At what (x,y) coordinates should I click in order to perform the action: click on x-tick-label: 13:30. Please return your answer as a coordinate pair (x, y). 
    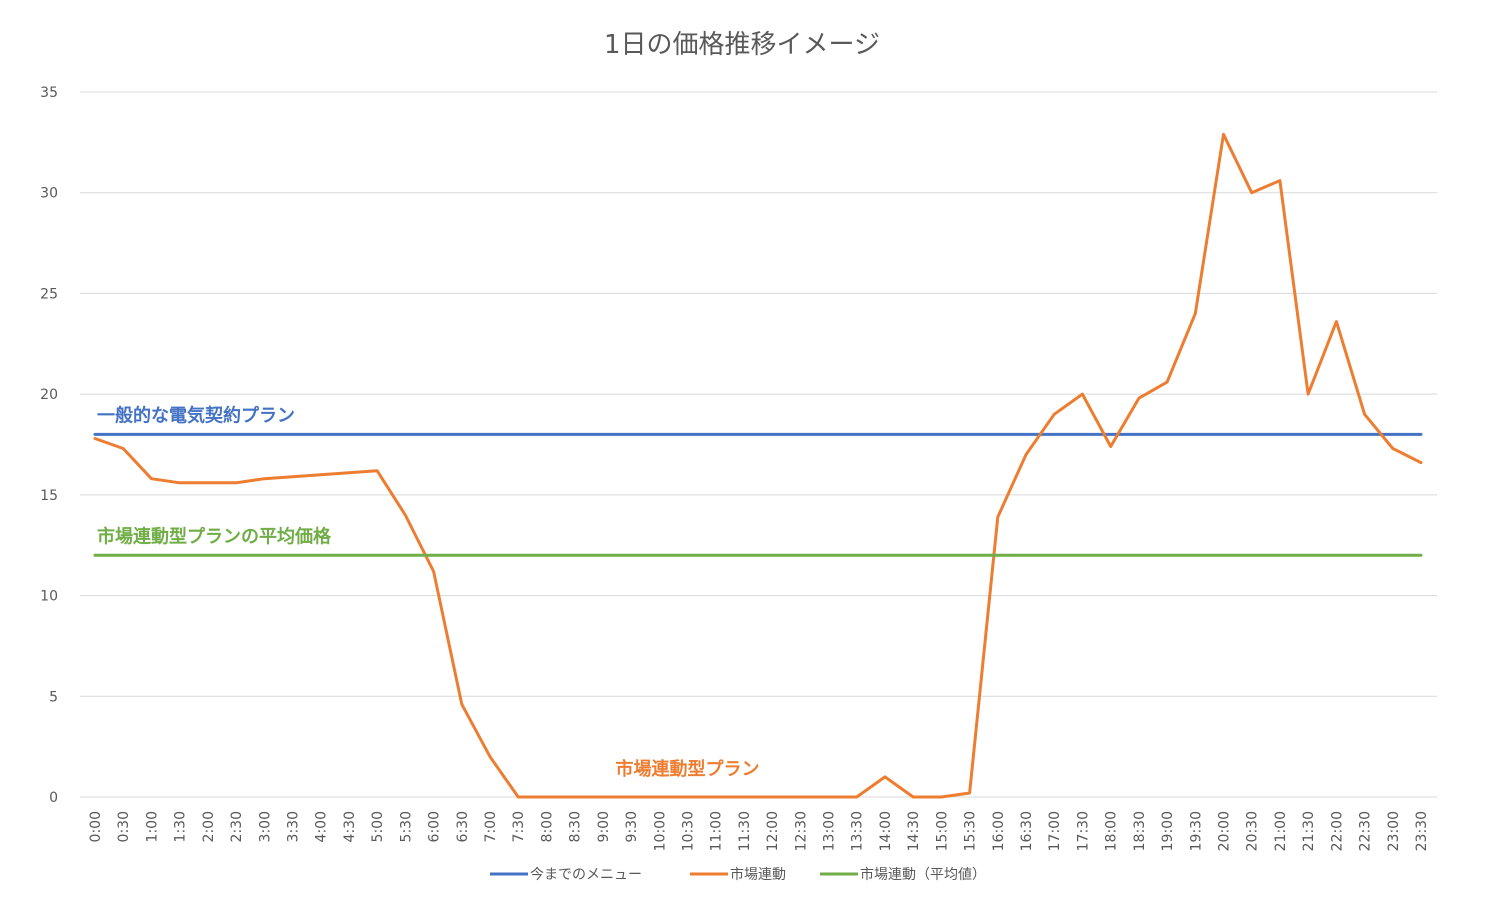
    Looking at the image, I should click on (858, 831).